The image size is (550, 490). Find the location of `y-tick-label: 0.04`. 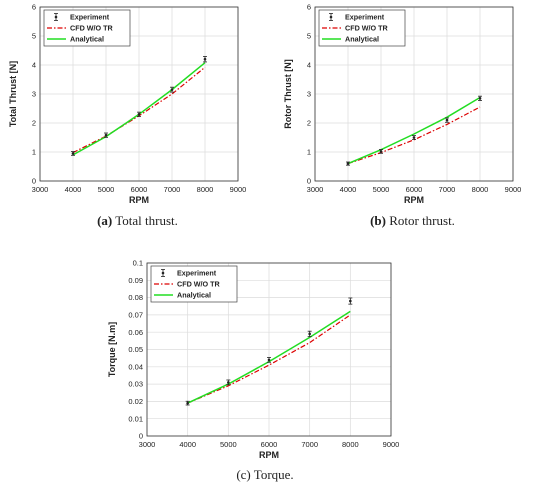

y-tick-label: 0.04 is located at coordinates (135, 366).